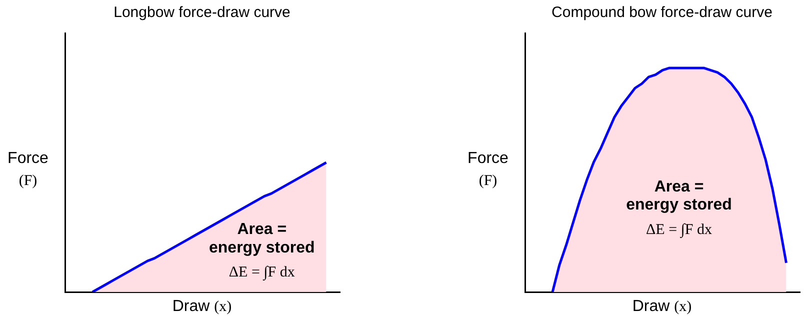 The height and width of the screenshot is (324, 808). Describe the element at coordinates (662, 12) in the screenshot. I see `chart-title: Compound bow force-draw curve` at that location.